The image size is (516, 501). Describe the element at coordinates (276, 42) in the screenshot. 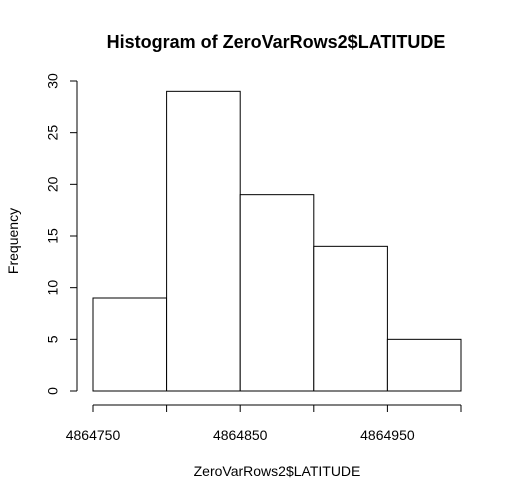

I see `chart-title: Histogram of ZeroVarRows2$LATITUDE` at that location.